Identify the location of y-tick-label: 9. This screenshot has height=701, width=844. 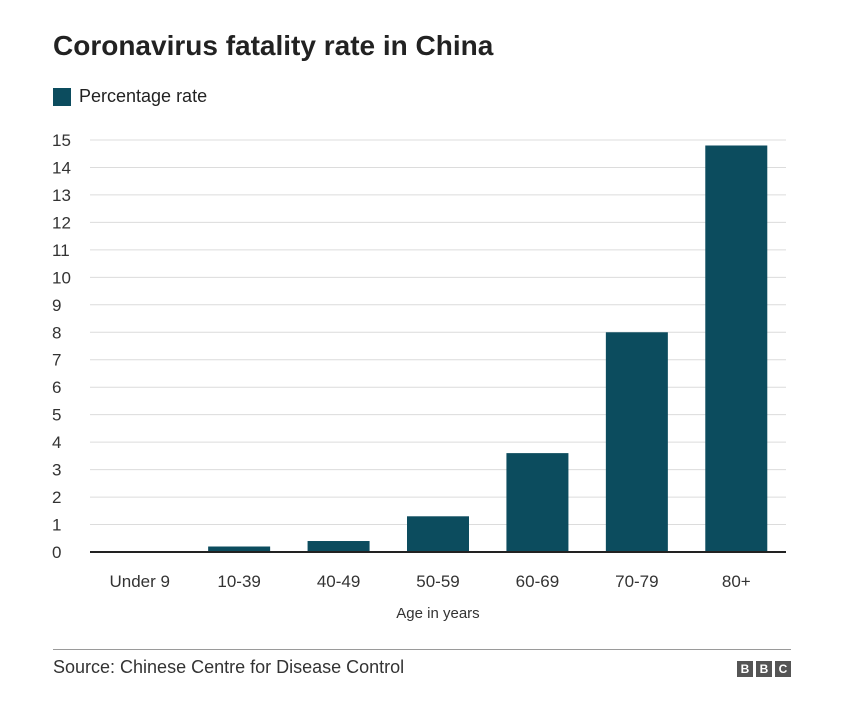
(56, 305).